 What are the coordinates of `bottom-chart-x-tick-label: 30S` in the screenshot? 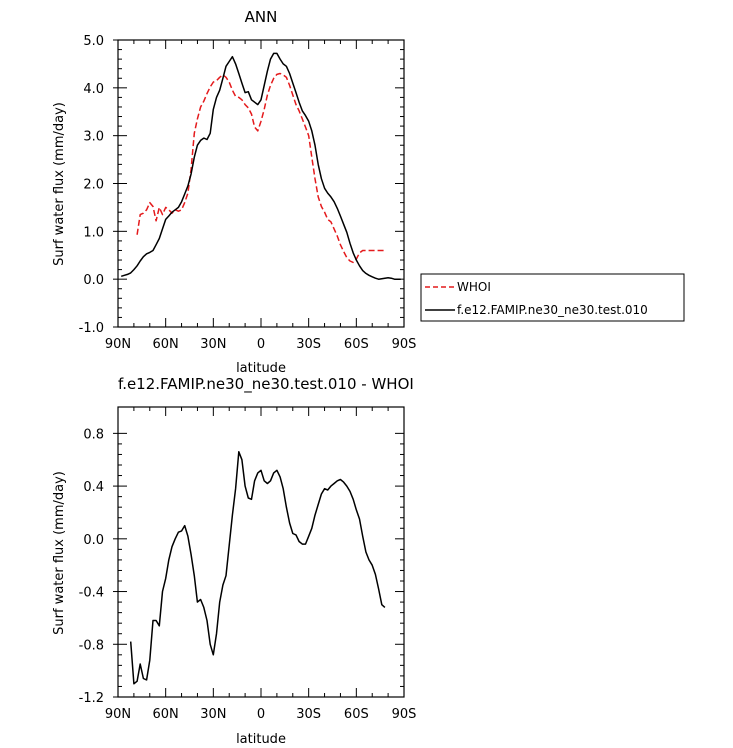 It's located at (308, 714).